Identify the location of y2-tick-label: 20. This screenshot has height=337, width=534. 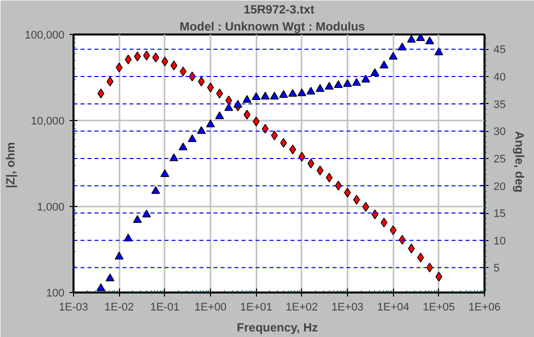
(500, 186).